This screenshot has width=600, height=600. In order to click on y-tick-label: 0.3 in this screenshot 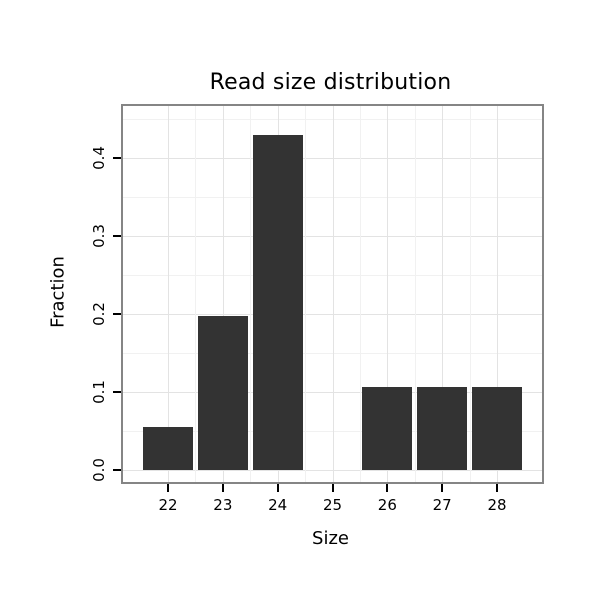, I will do `click(99, 236)`.